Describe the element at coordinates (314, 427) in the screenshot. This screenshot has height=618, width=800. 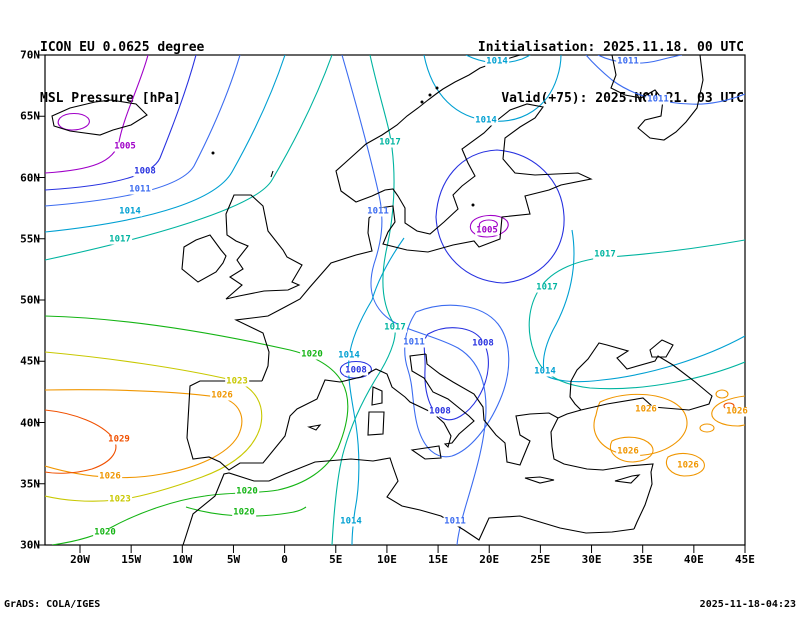
I see `coast-mallorca` at that location.